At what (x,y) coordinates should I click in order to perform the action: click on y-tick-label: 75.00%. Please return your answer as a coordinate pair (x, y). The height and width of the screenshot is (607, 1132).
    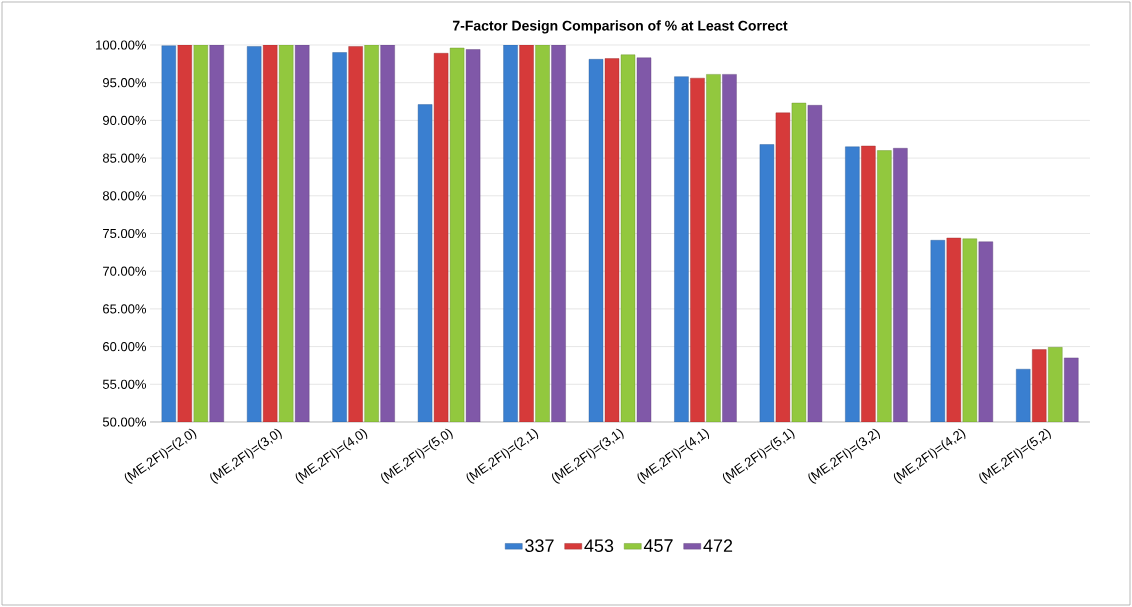
    Looking at the image, I should click on (125, 233).